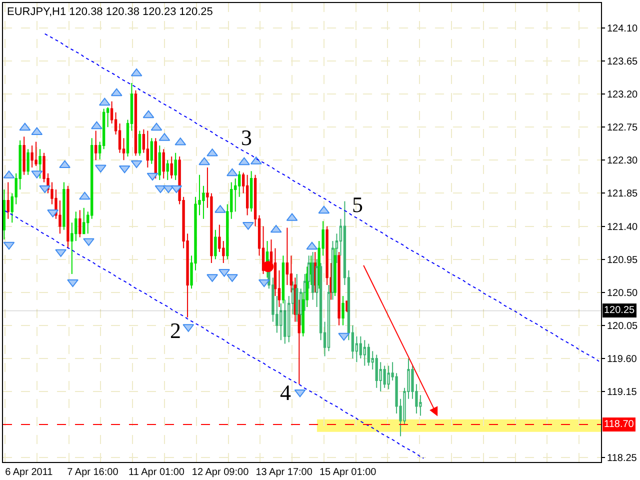 The height and width of the screenshot is (480, 640). I want to click on y-tick-label: 123.65, so click(622, 62).